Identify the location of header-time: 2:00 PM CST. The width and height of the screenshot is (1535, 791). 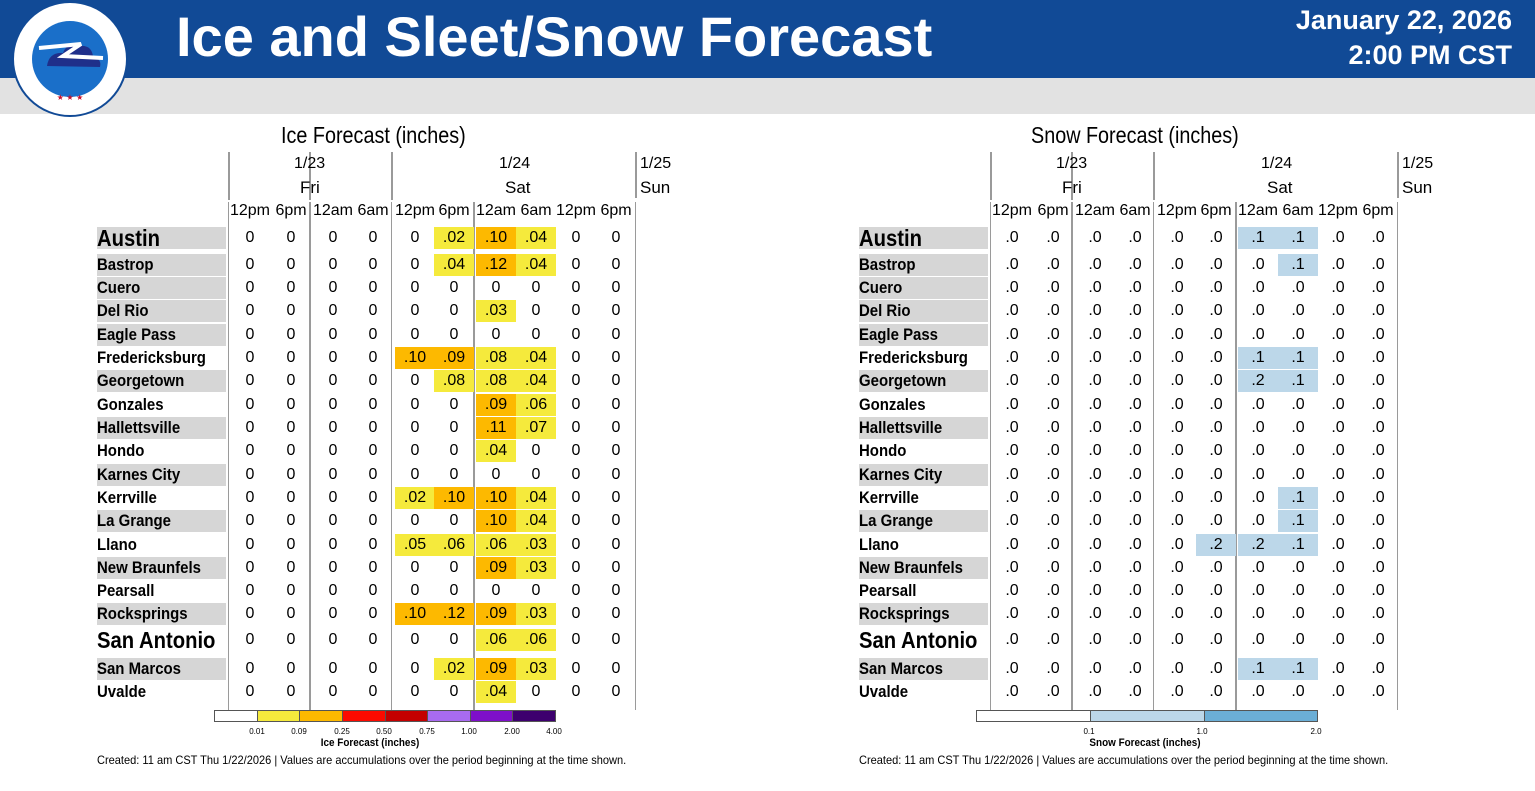
(1430, 55).